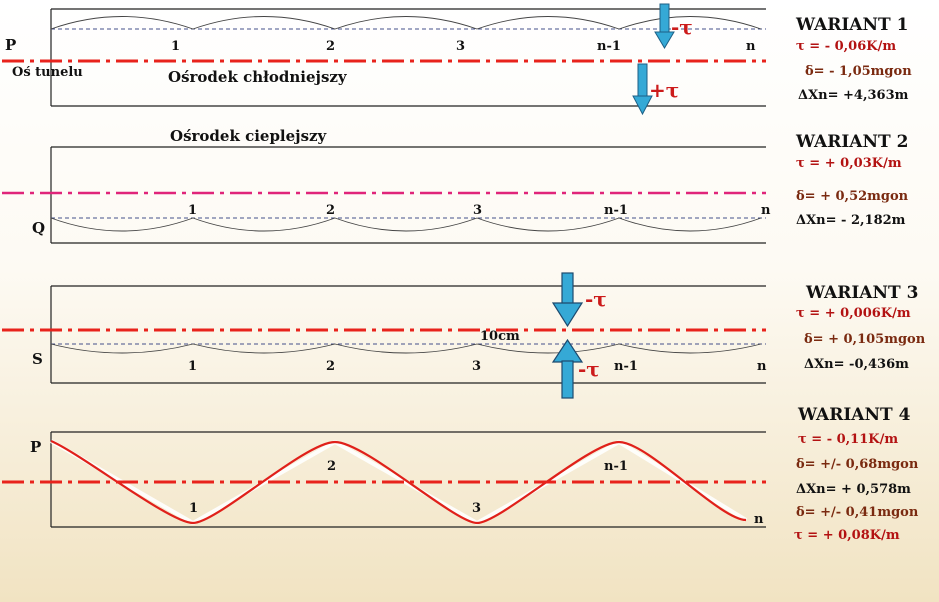  What do you see at coordinates (47, 72) in the screenshot?
I see `tunnel-axis-label: Oś tunelu` at bounding box center [47, 72].